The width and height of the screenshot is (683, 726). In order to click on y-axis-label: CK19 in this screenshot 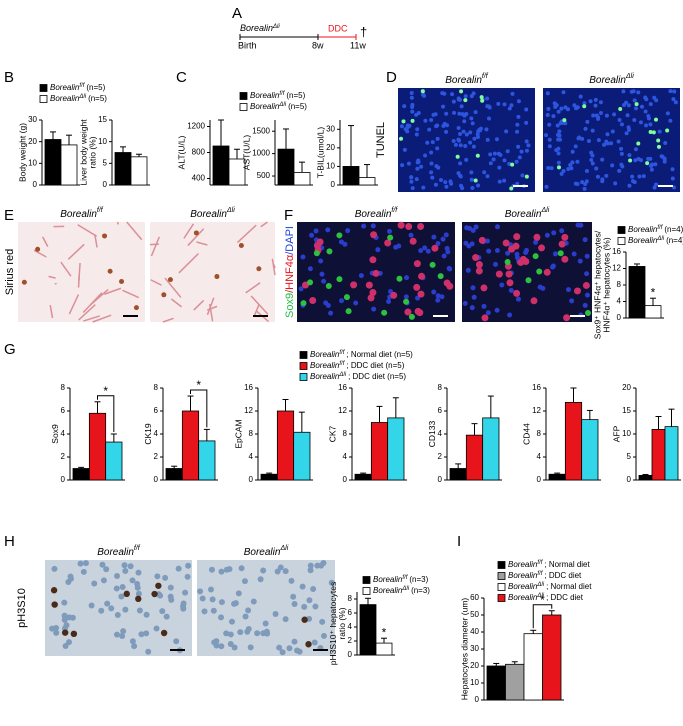, I will do `click(148, 434)`.